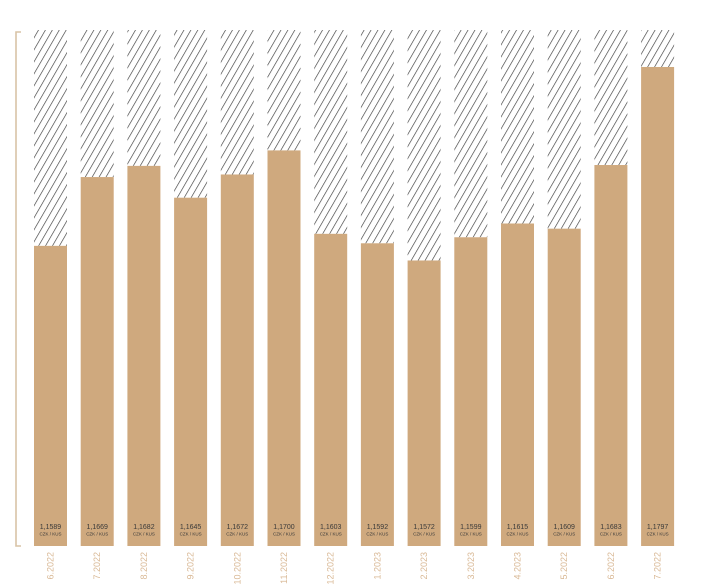 The height and width of the screenshot is (585, 722). Describe the element at coordinates (97, 527) in the screenshot. I see `bar-value-label: 1,1669` at that location.